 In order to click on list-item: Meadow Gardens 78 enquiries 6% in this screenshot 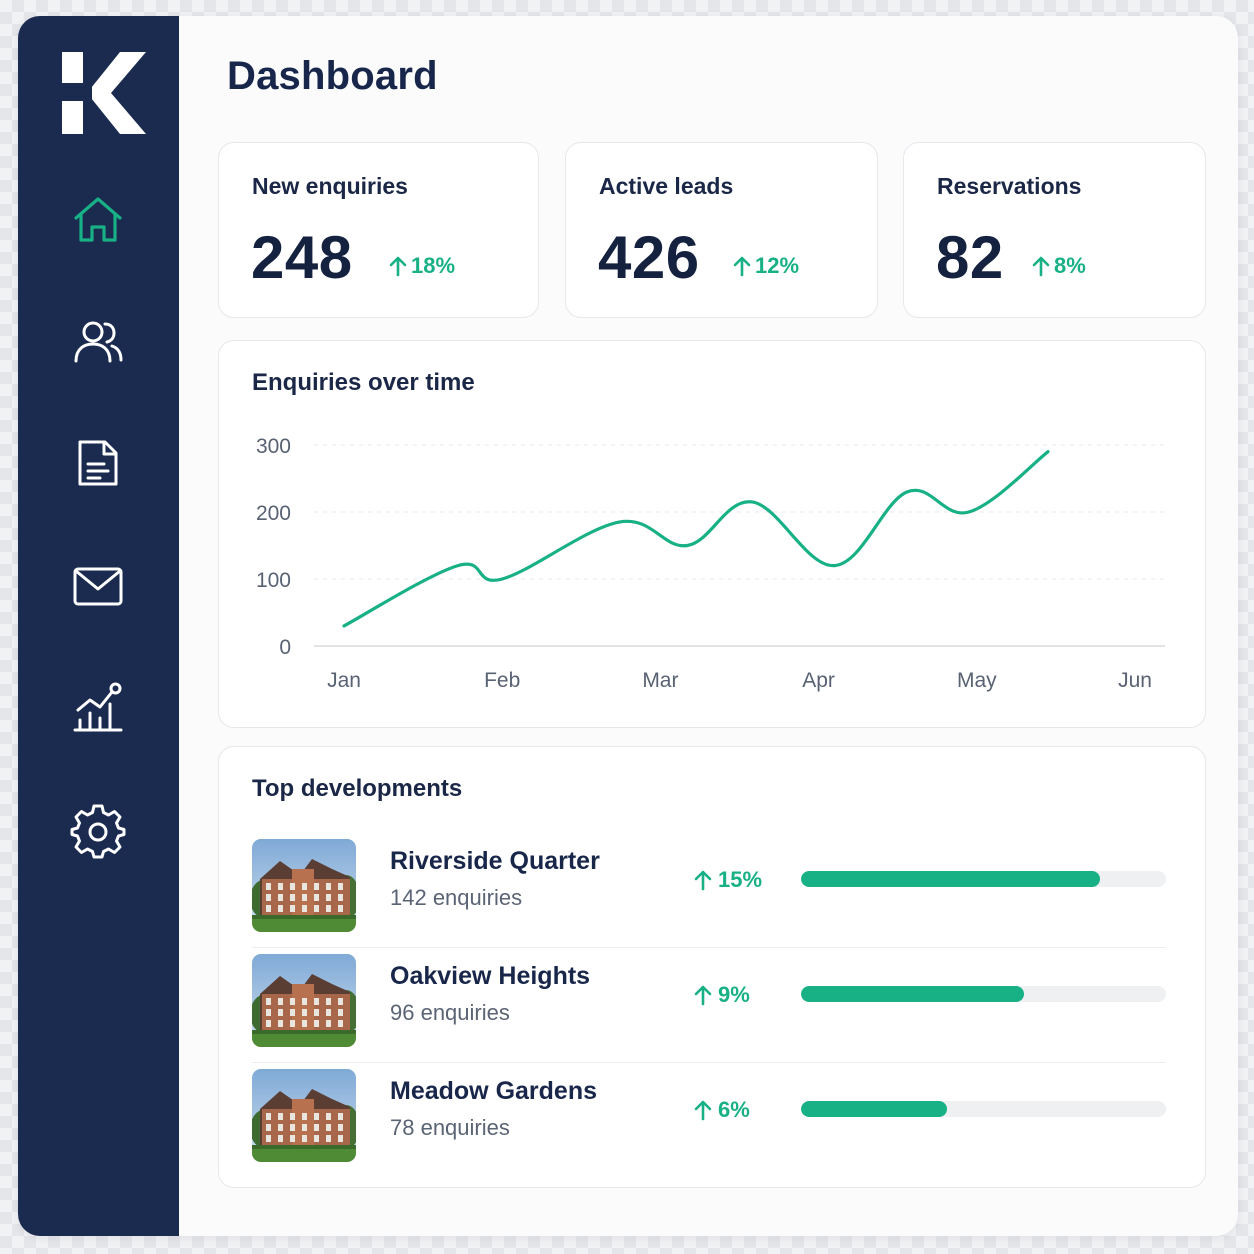, I will do `click(709, 1120)`.